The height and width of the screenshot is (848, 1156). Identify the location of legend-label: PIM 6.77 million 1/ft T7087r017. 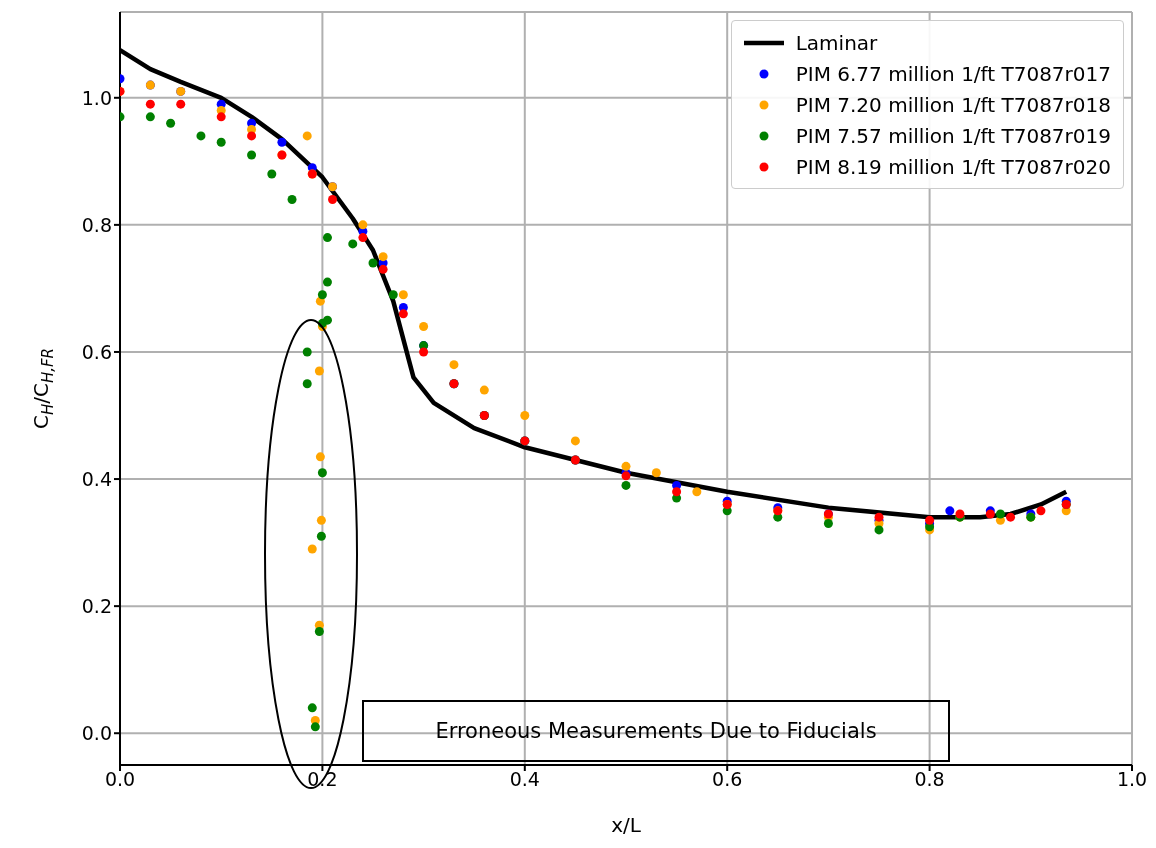
(953, 73).